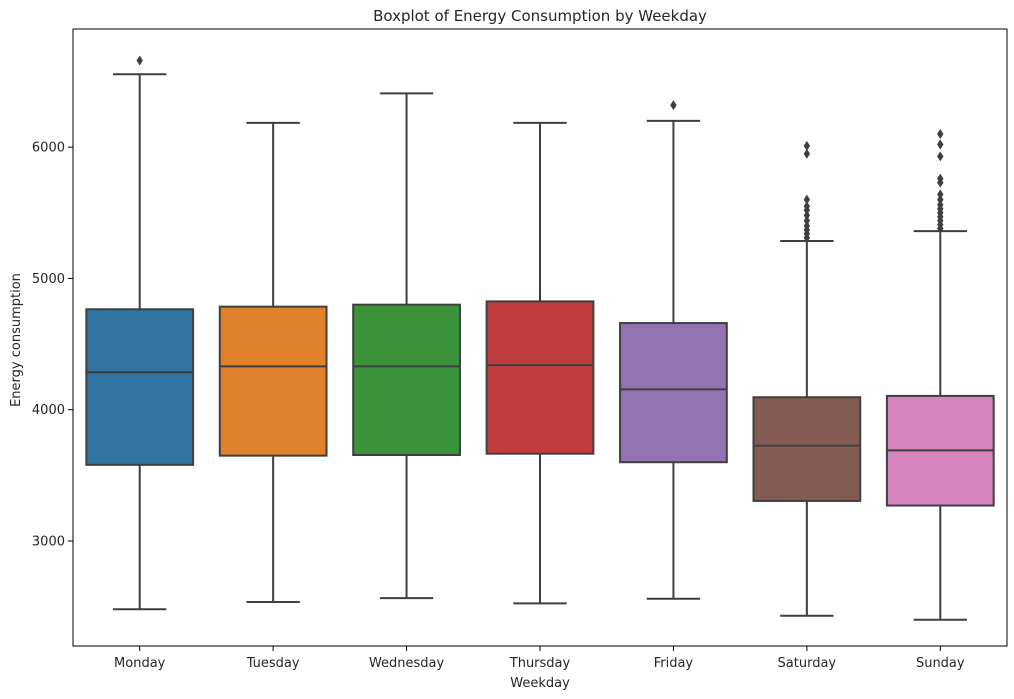 The height and width of the screenshot is (699, 1014). I want to click on box-group-sunday, so click(940, 375).